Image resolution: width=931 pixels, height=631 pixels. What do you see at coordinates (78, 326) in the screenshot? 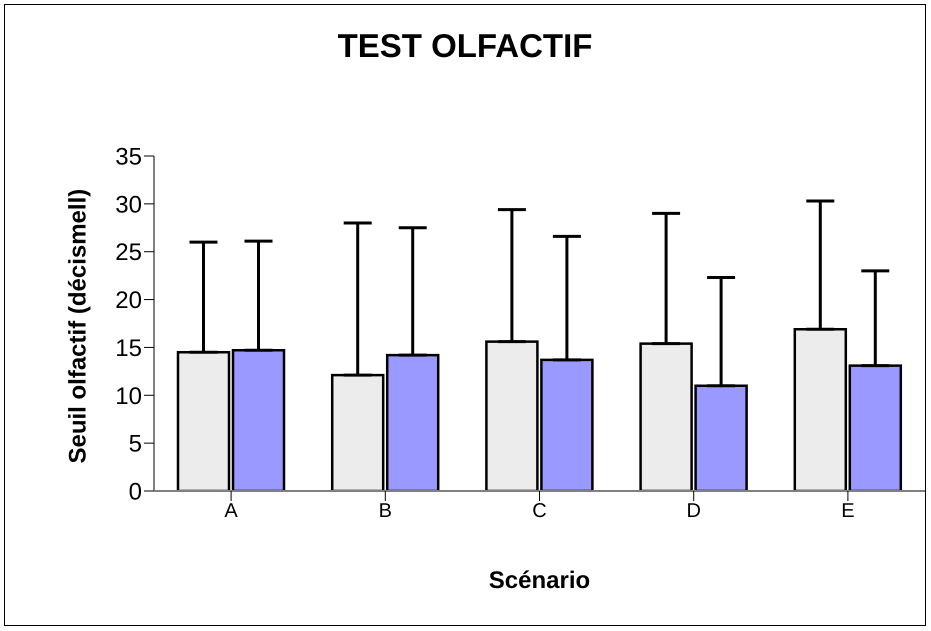
I see `y-axis-title: Seuil olfactif (décismell)` at bounding box center [78, 326].